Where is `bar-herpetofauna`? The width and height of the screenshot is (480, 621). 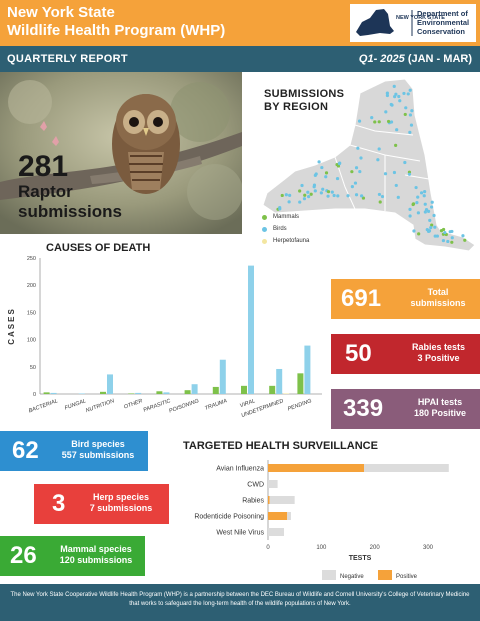
bar-herpetofauna is located at coordinates (286, 393).